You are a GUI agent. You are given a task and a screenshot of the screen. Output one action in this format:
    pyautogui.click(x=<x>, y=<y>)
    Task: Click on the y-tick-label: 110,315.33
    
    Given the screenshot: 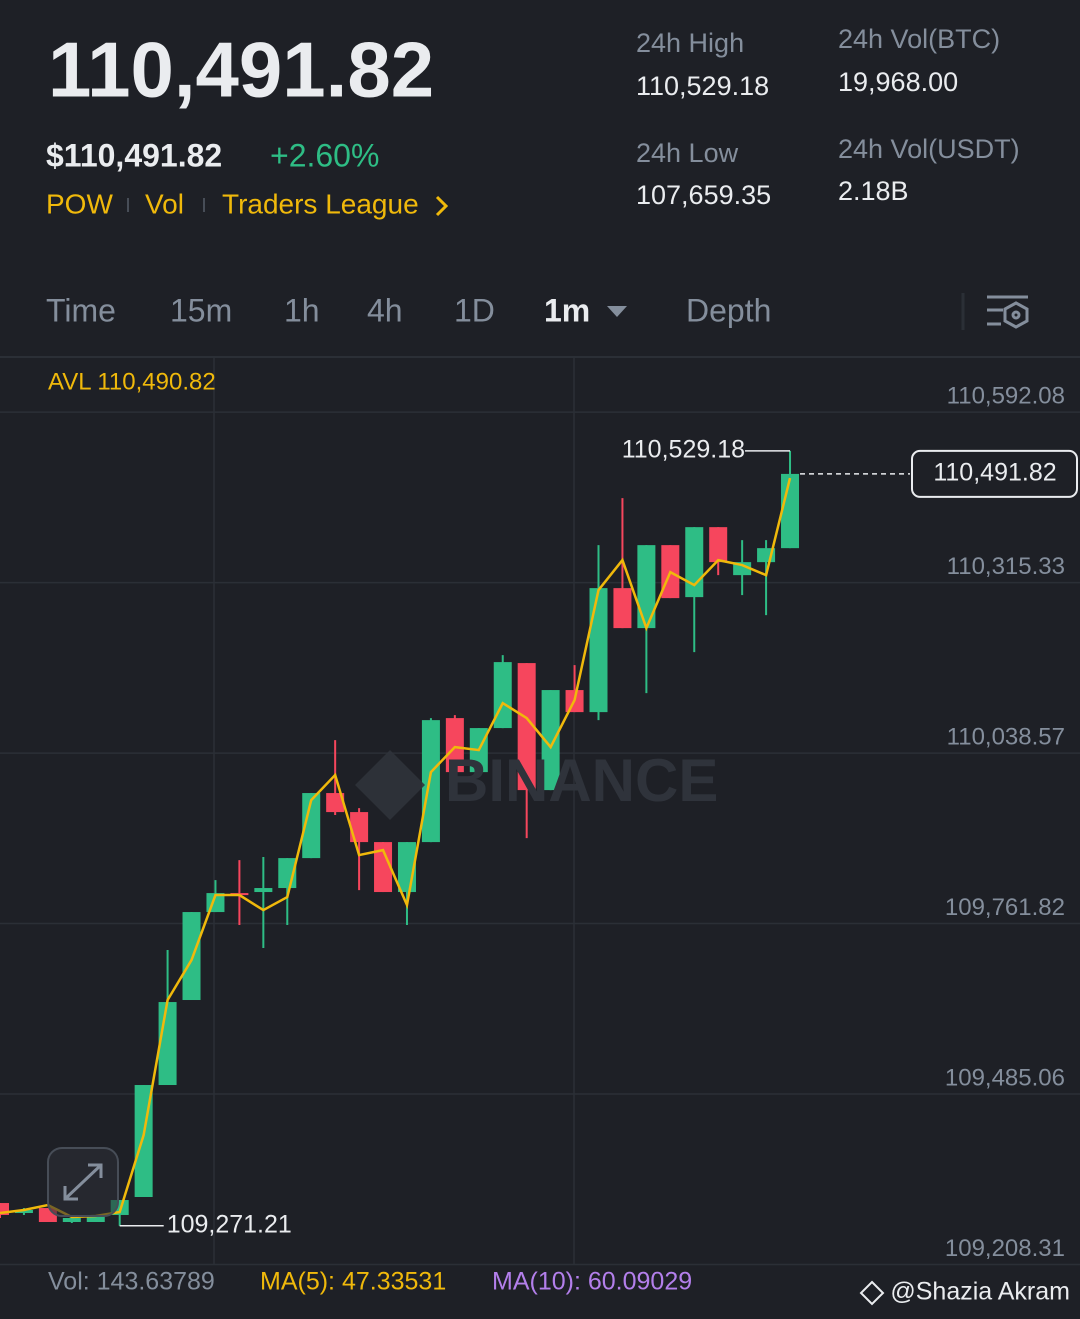 What is the action you would take?
    pyautogui.click(x=1006, y=566)
    